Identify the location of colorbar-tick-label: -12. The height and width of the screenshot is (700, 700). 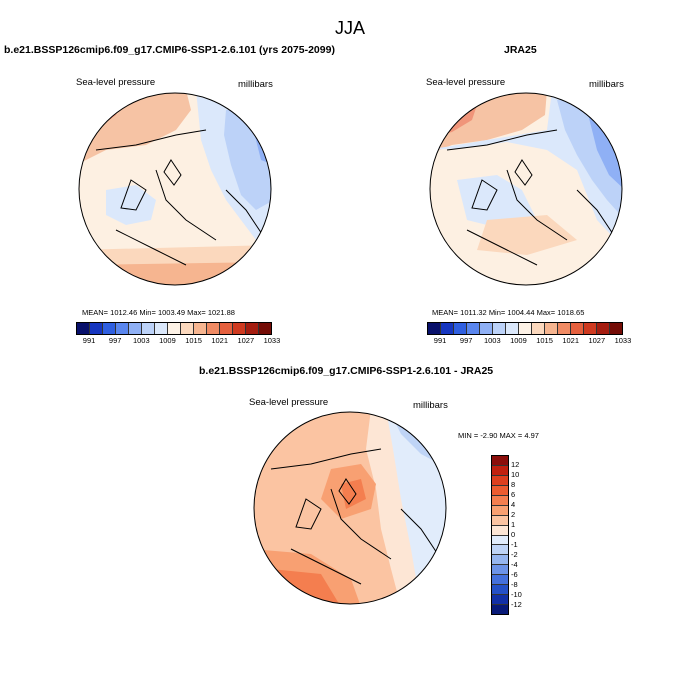
(516, 604).